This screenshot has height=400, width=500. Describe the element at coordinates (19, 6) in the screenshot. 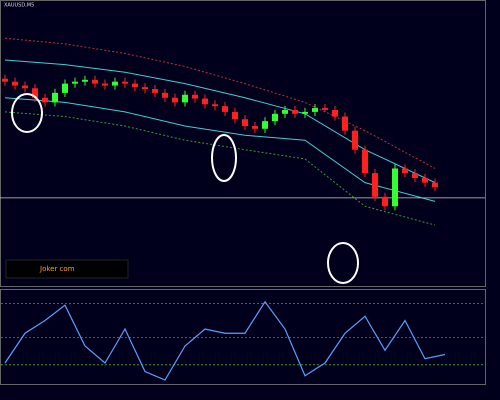

I see `chart-title: XAUUSD,M5` at that location.